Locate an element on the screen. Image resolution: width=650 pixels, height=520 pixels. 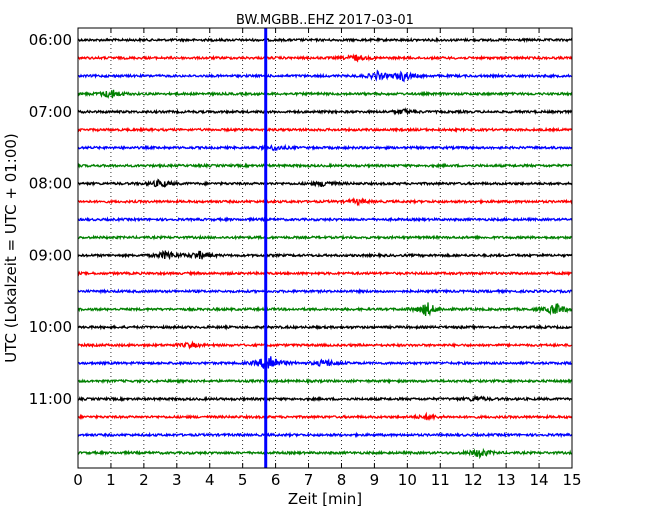
x-tick-label: 6 is located at coordinates (276, 480).